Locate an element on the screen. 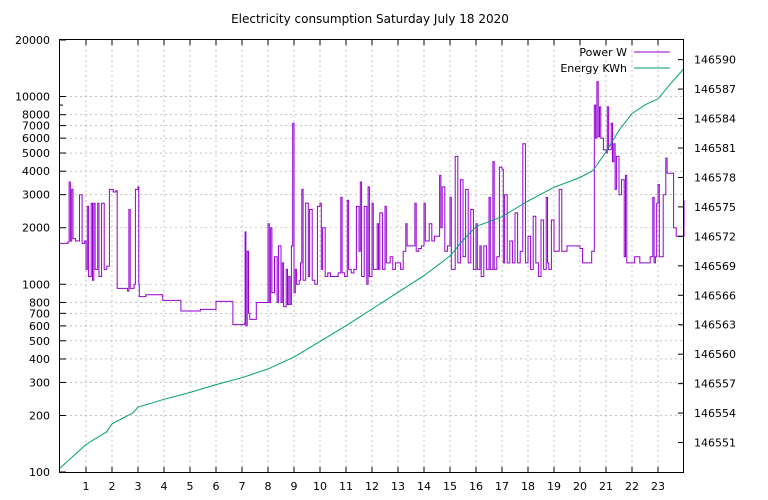  x-tick-label: 16 is located at coordinates (476, 486).